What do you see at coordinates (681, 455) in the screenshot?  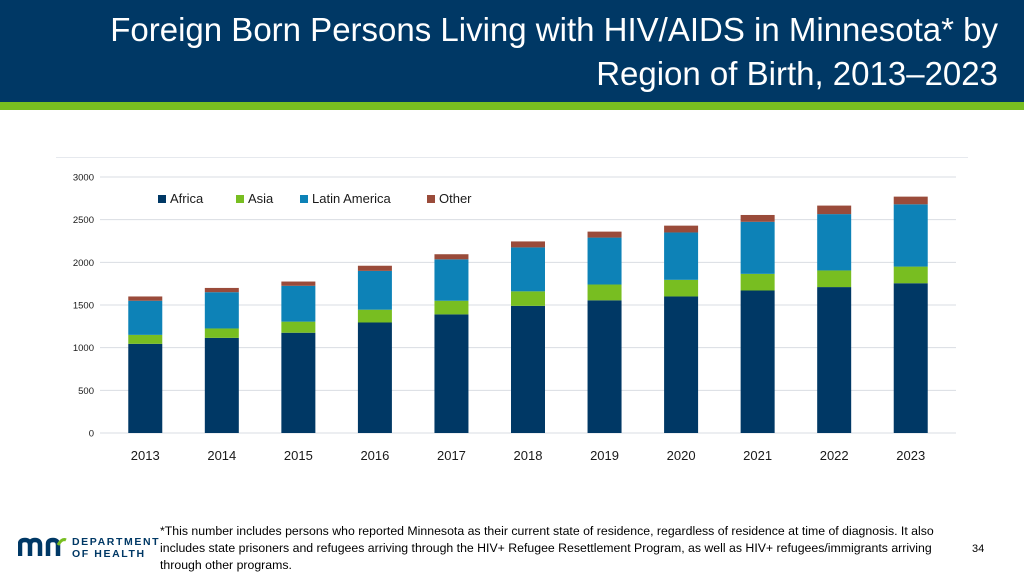 I see `x-tick-label: 2020` at bounding box center [681, 455].